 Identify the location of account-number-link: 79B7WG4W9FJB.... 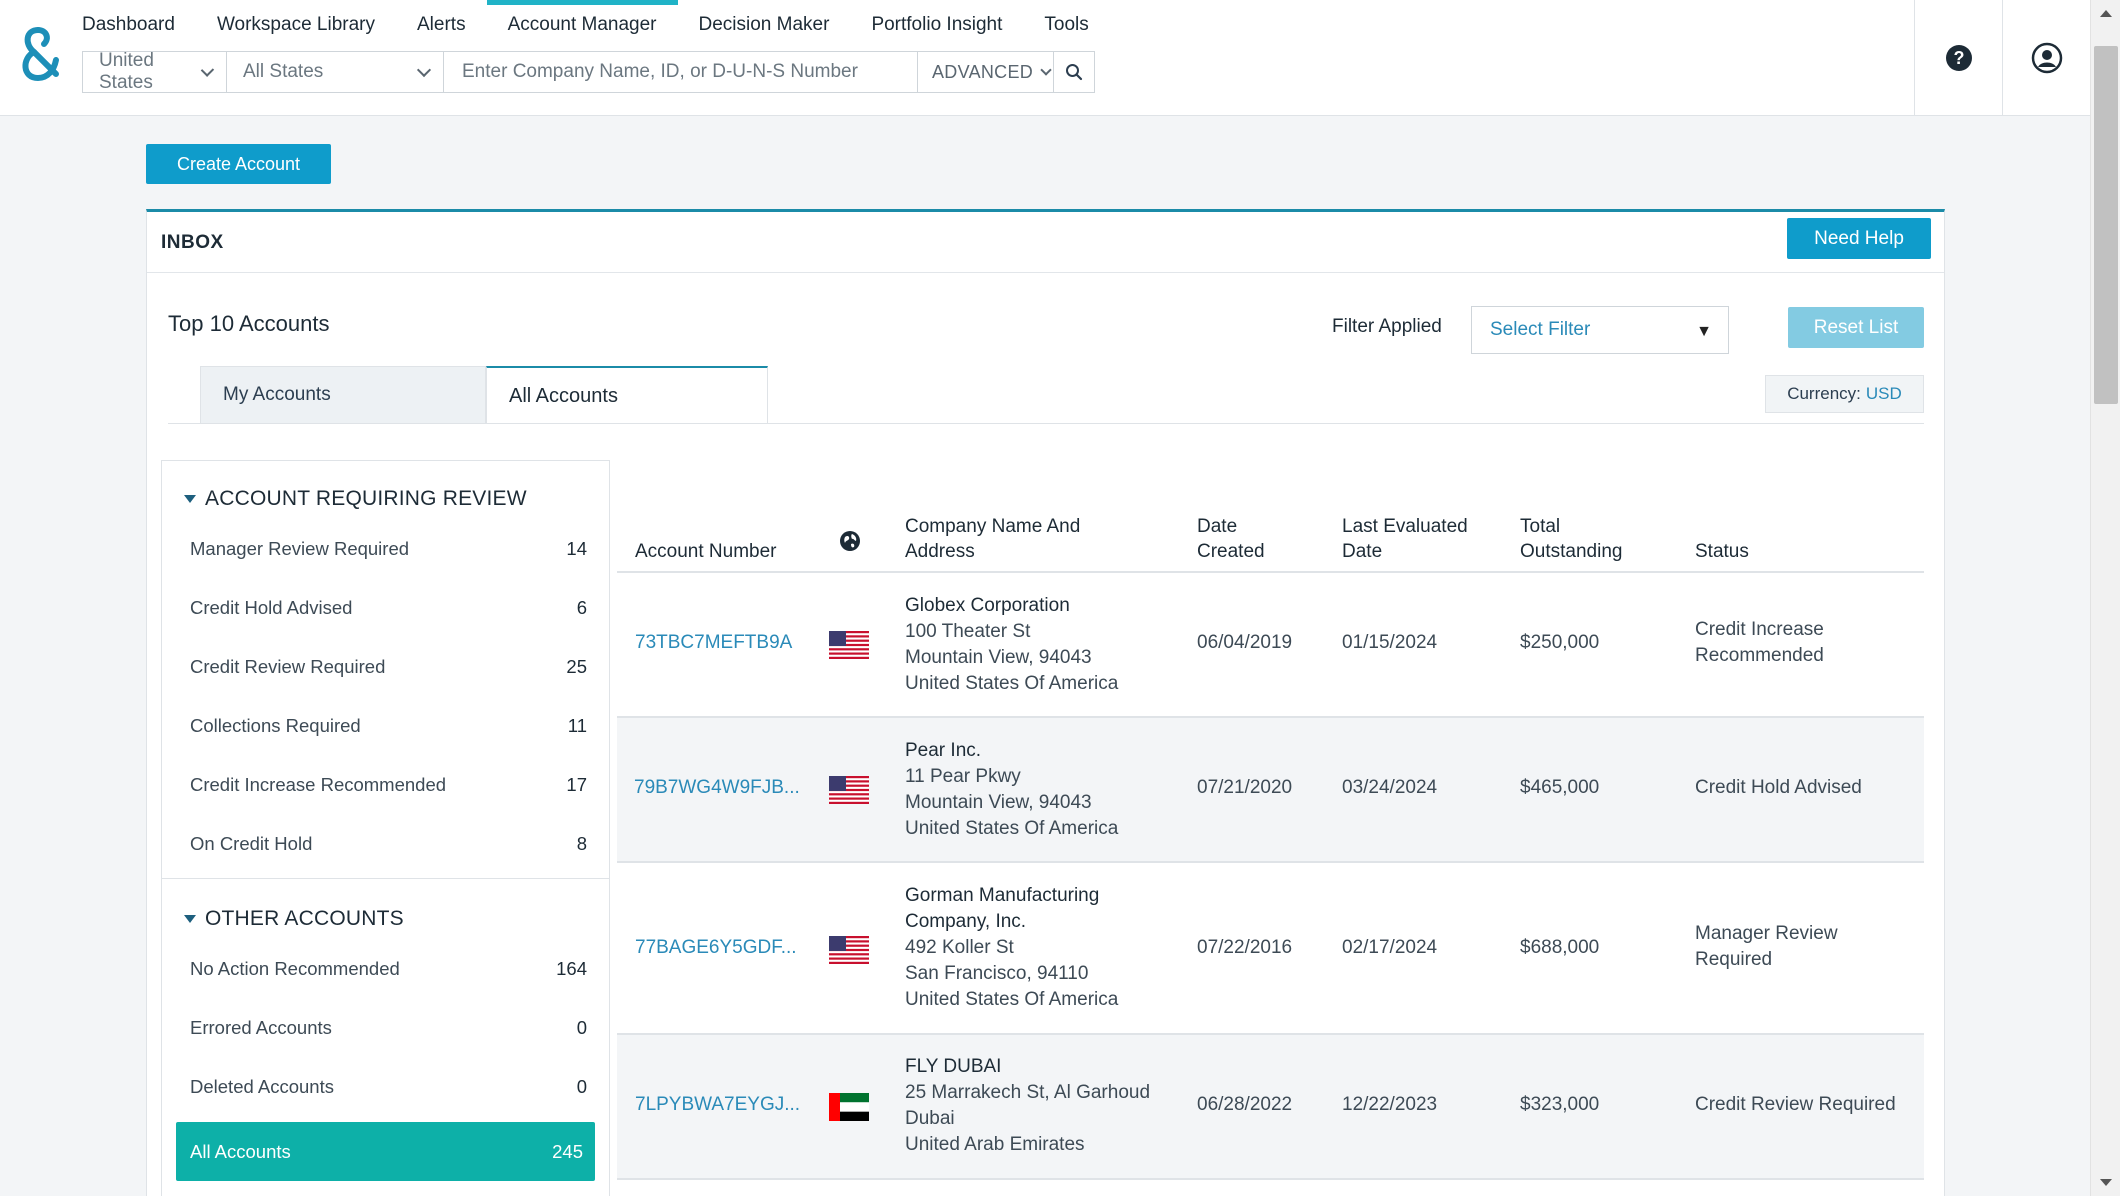
(717, 787).